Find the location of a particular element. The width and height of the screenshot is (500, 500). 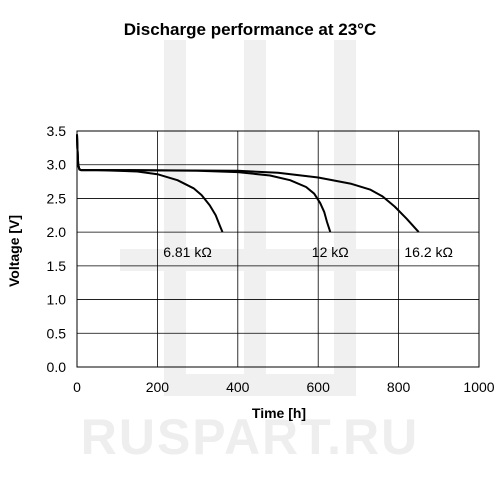

x-tick-label: 0 is located at coordinates (77, 387).